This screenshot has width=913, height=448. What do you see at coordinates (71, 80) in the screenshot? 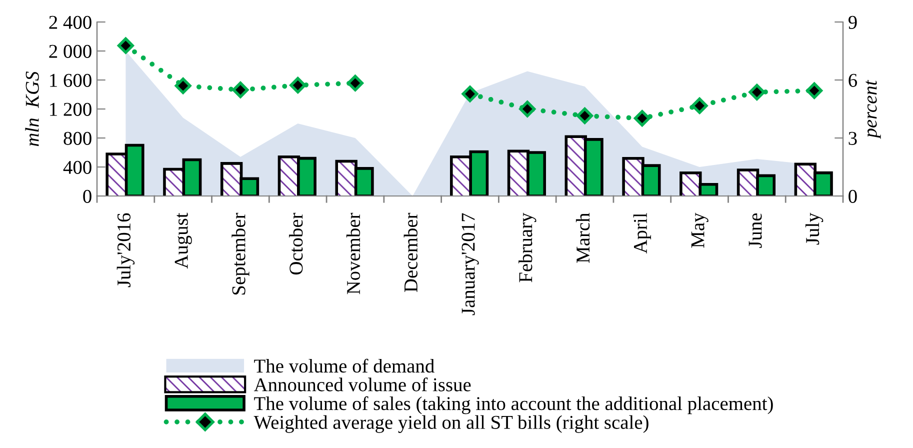
I see `y-tick-label: 1 600` at bounding box center [71, 80].